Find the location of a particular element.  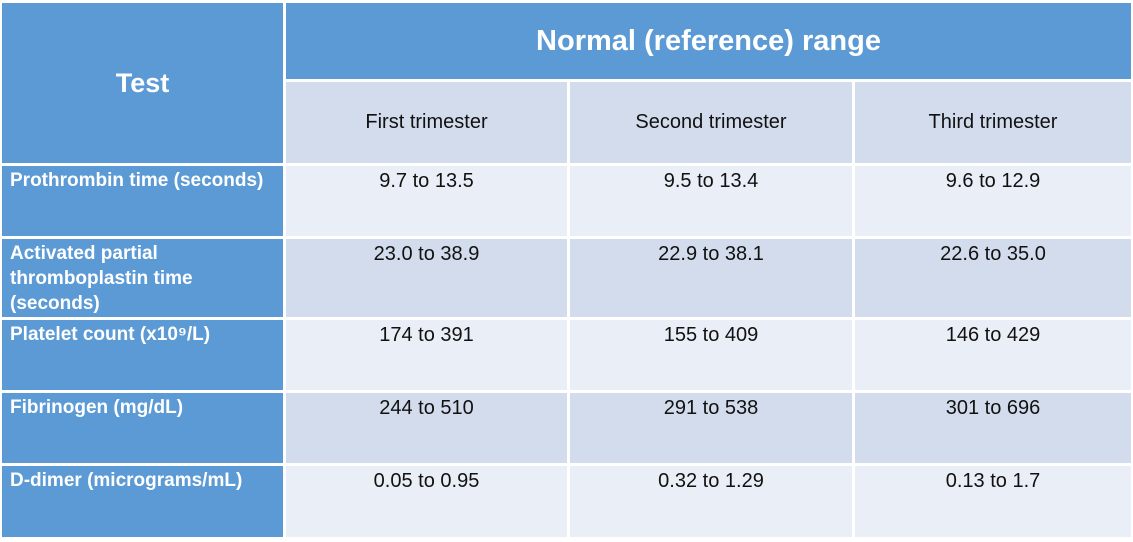

cell-aptt-third-trimester: 22.6 to 35.0 is located at coordinates (993, 278).